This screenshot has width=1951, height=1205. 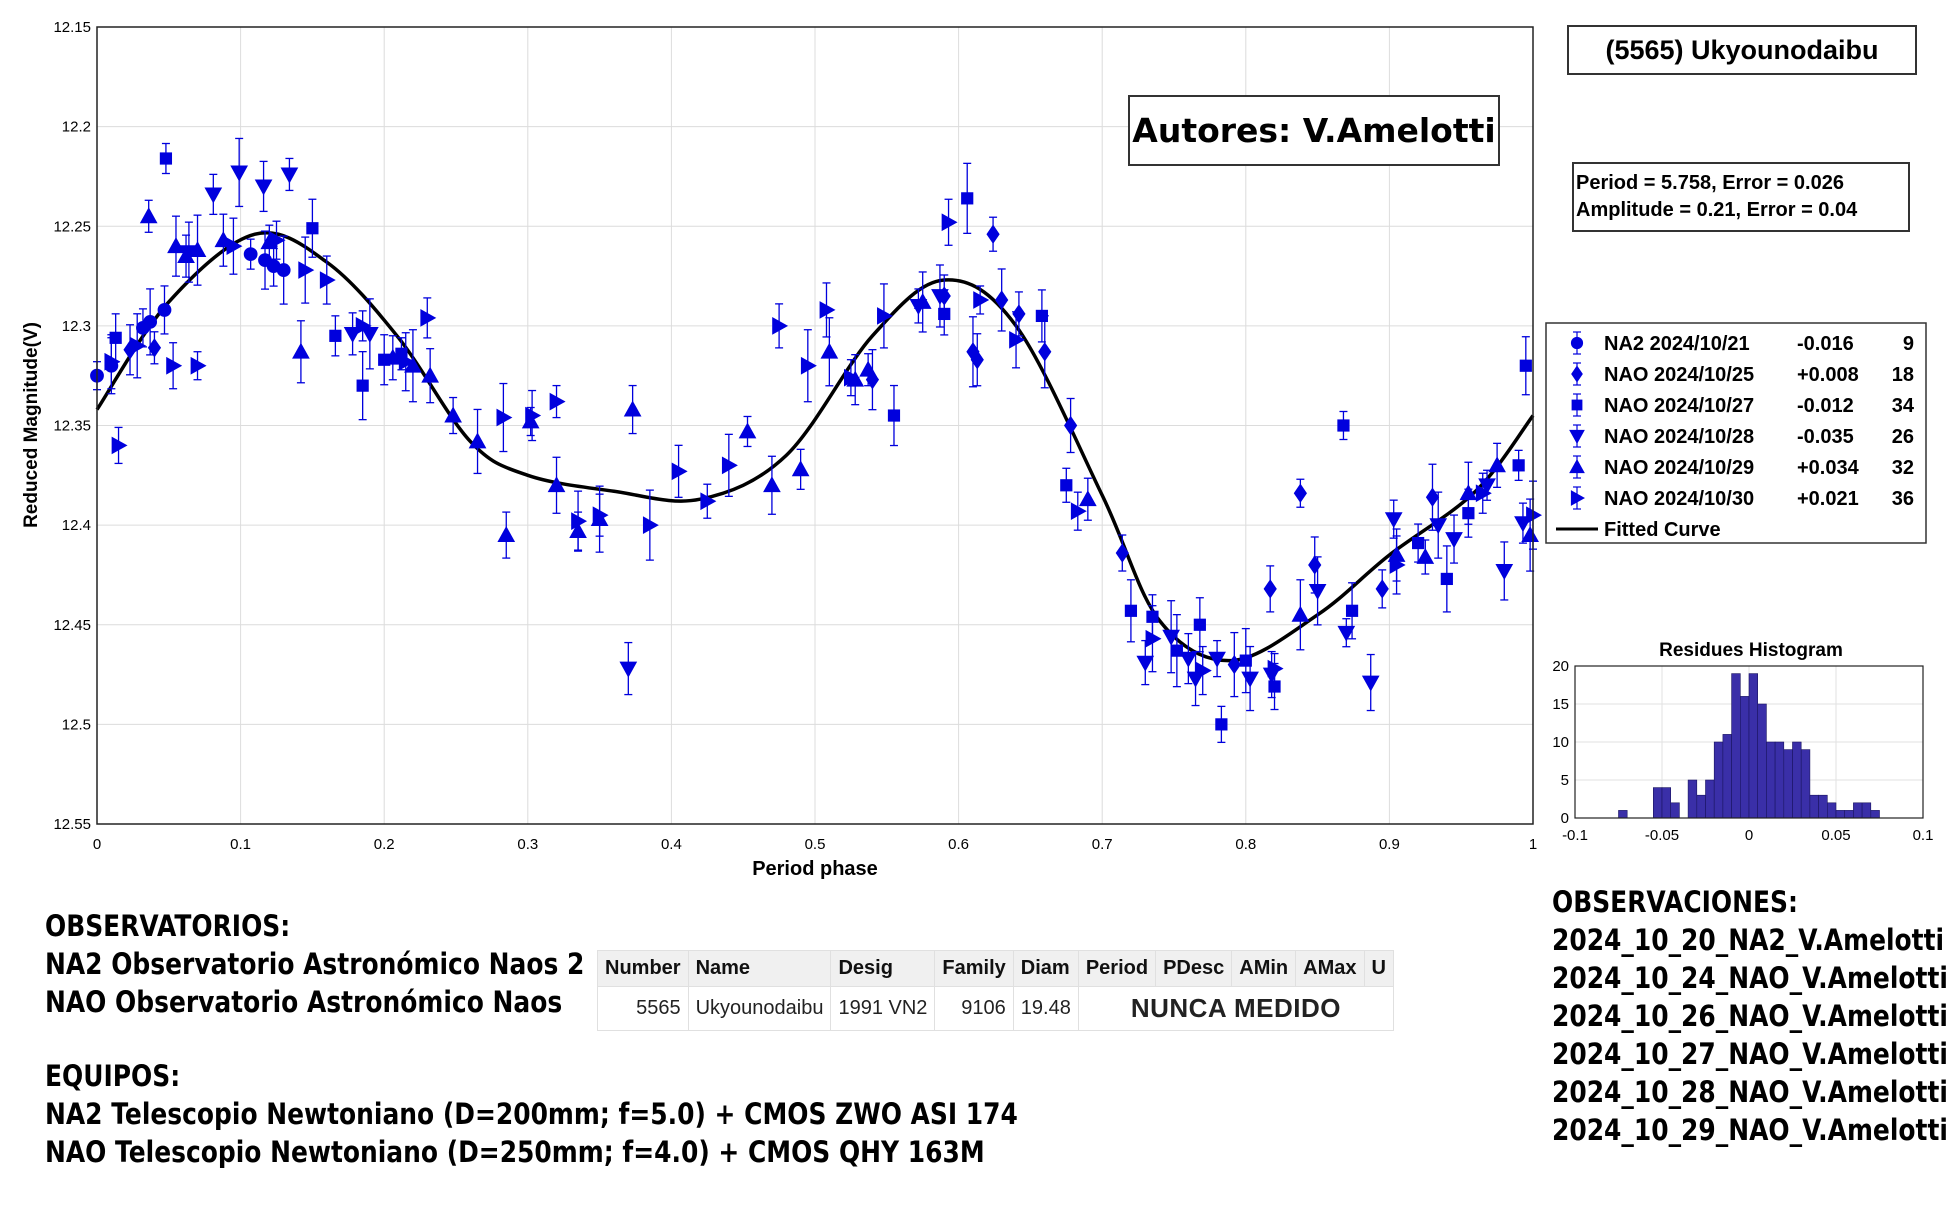 What do you see at coordinates (1750, 1054) in the screenshot?
I see `observation-line: 2024_10_27_NAO_V.Amelotti` at bounding box center [1750, 1054].